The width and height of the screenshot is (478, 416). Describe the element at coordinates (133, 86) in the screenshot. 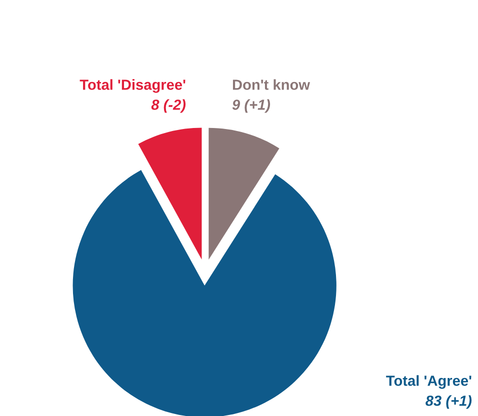

I see `slice-label: Total 'Disagree'` at that location.